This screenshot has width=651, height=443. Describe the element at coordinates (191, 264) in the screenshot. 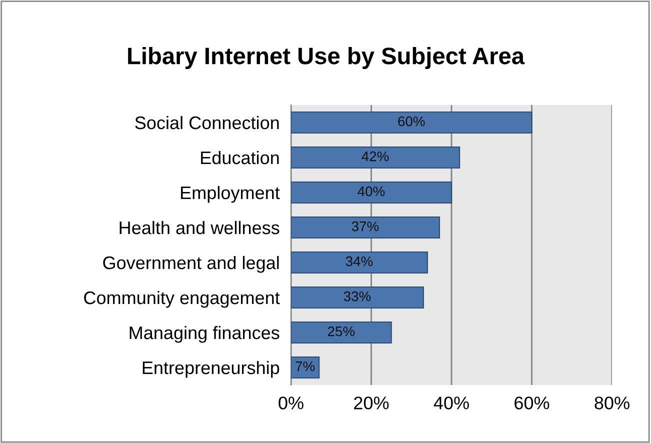

I see `y-tick-label: Government and legal` at that location.